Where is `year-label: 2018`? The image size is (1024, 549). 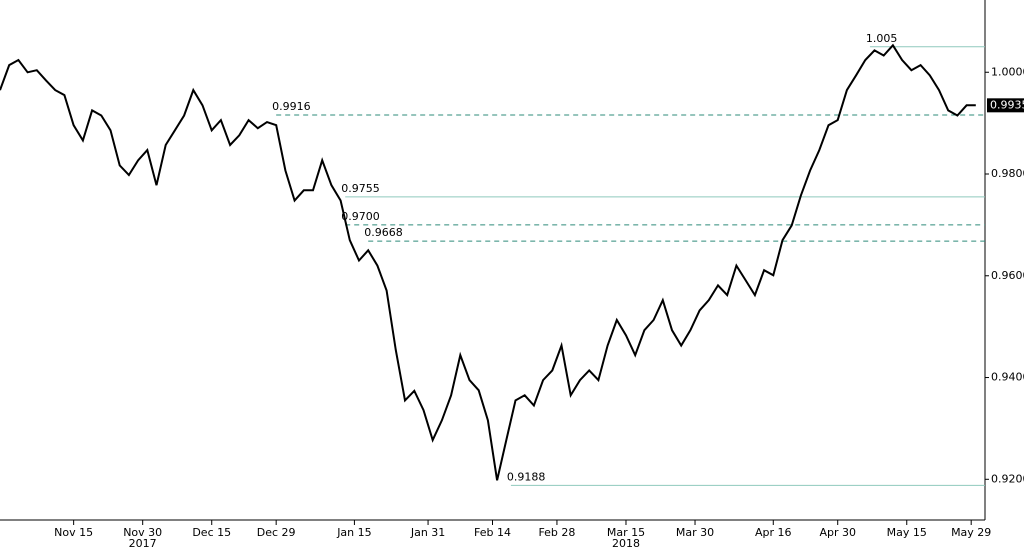 year-label: 2018 is located at coordinates (626, 543).